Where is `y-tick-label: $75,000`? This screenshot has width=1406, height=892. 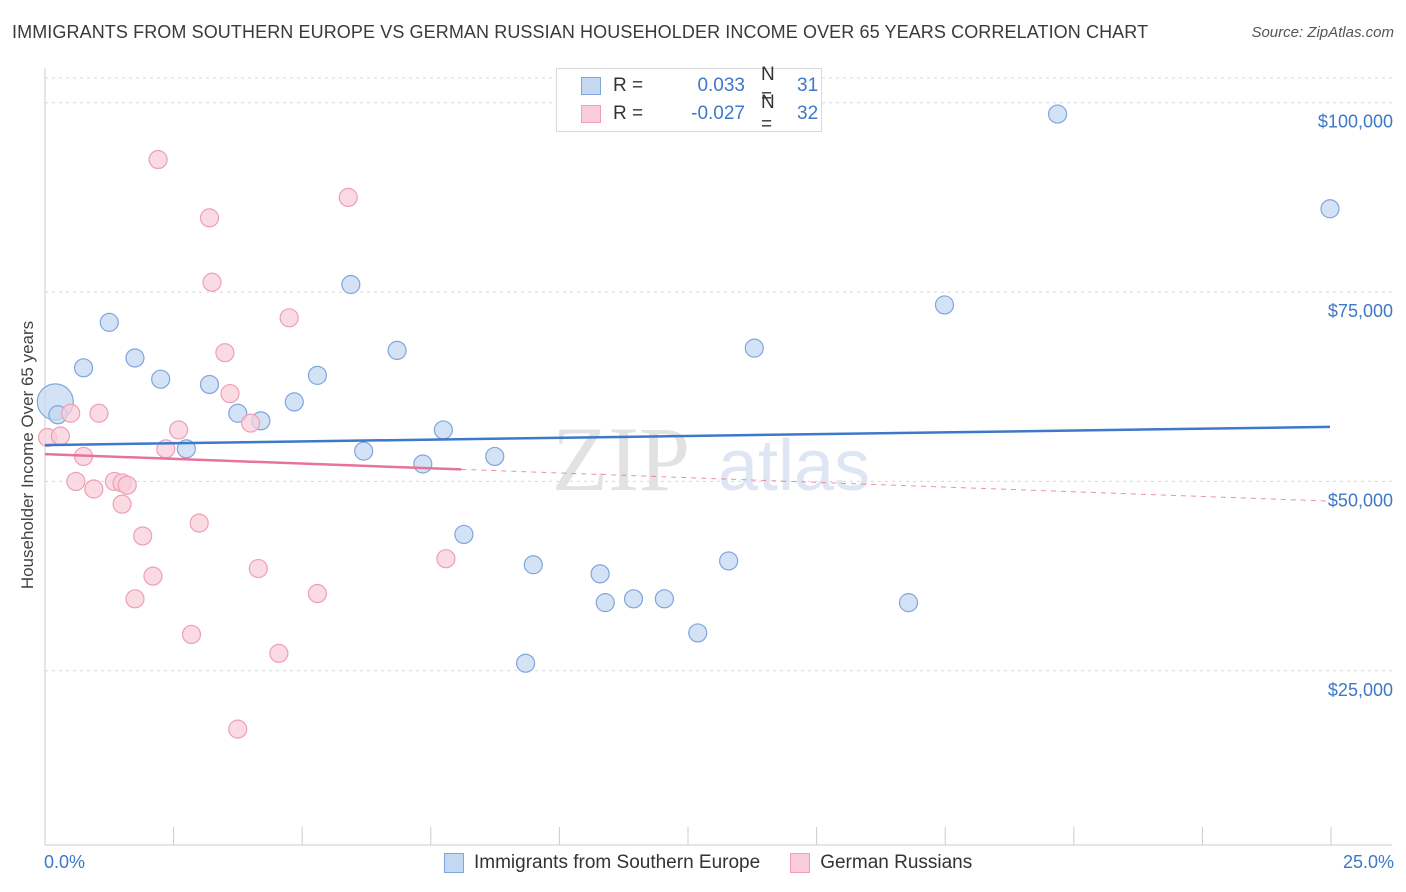 y-tick-label: $75,000 is located at coordinates (1360, 311).